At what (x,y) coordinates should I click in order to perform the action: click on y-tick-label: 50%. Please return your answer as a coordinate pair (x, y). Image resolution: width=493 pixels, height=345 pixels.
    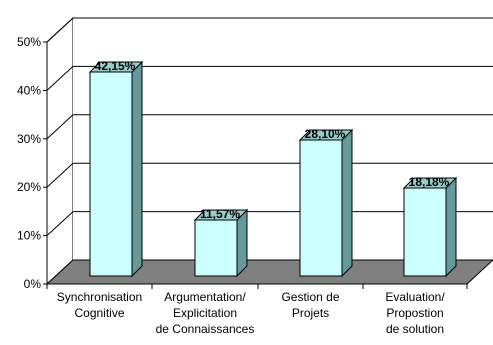
    Looking at the image, I should click on (29, 42).